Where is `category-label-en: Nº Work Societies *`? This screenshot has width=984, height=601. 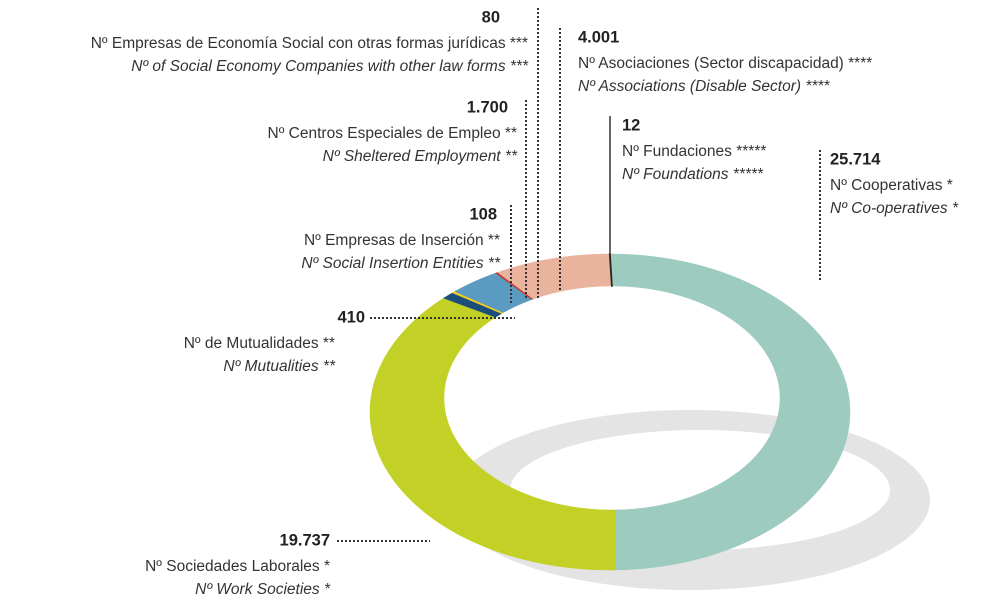
category-label-en: Nº Work Societies * is located at coordinates (263, 589).